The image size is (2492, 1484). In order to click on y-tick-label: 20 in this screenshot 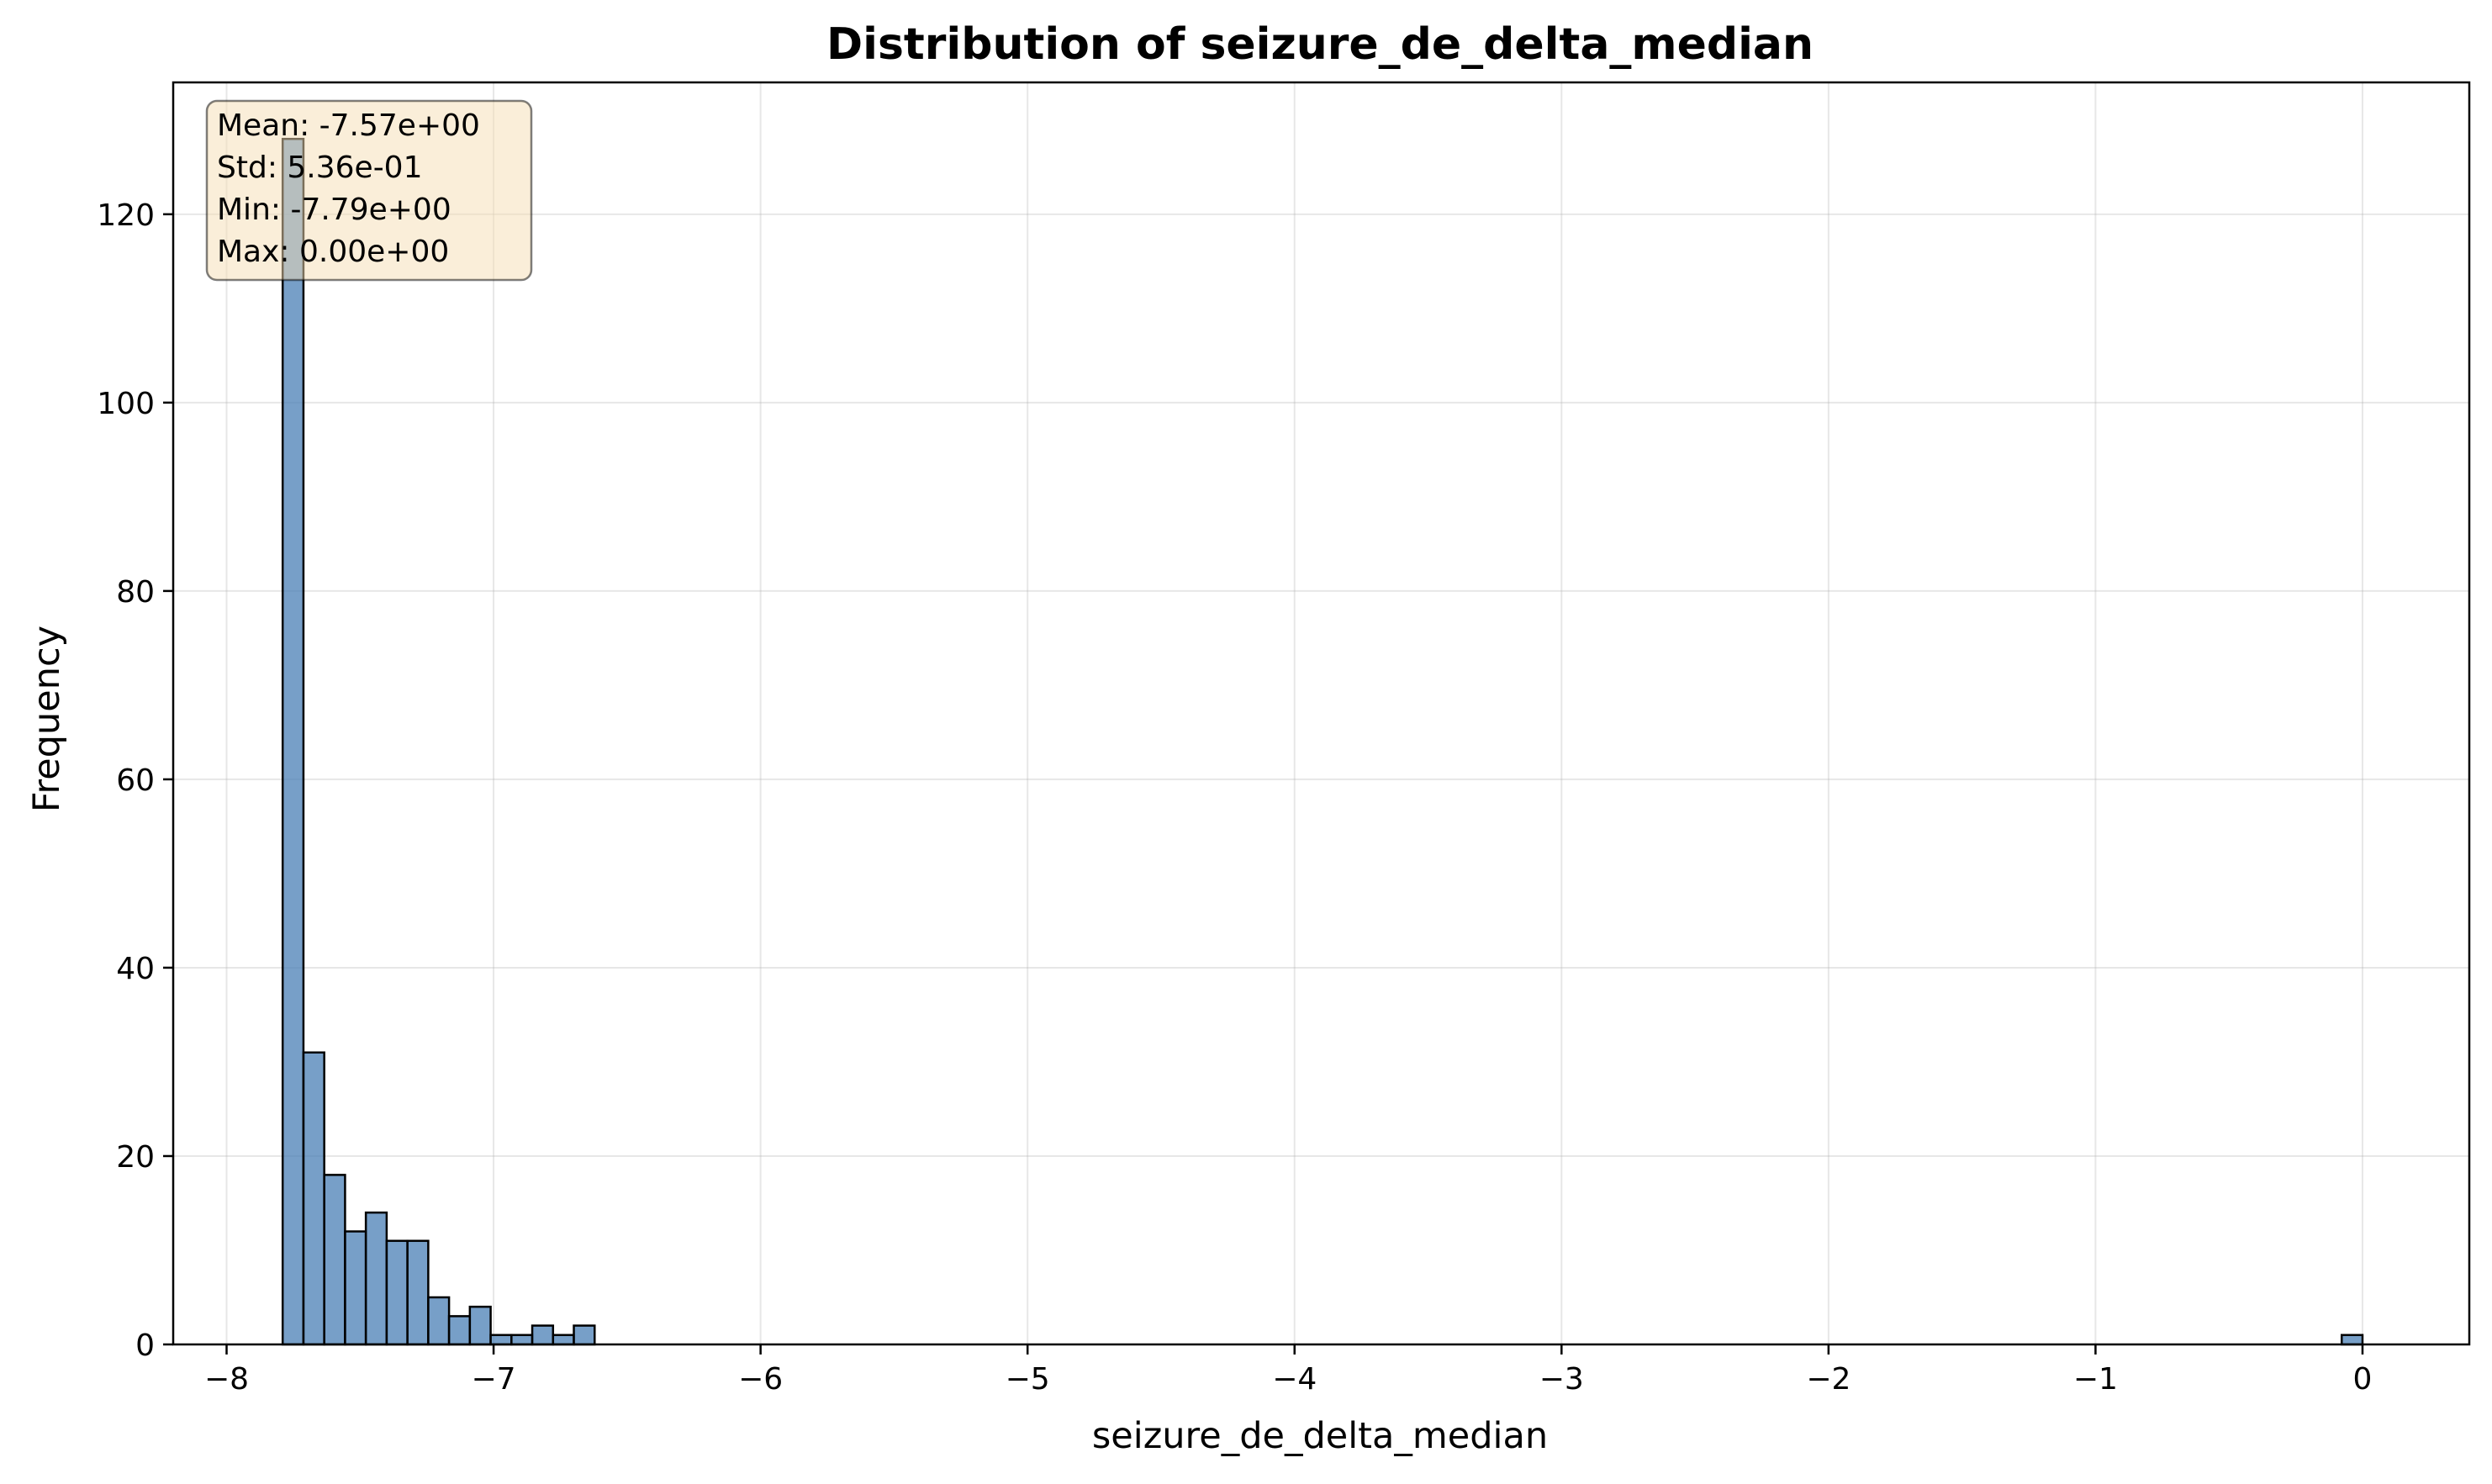, I will do `click(135, 1157)`.